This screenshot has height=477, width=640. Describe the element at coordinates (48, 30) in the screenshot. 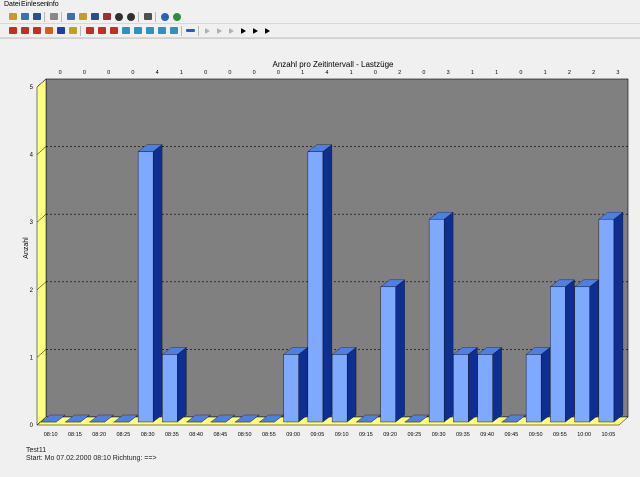

I see `car-orange-button` at that location.